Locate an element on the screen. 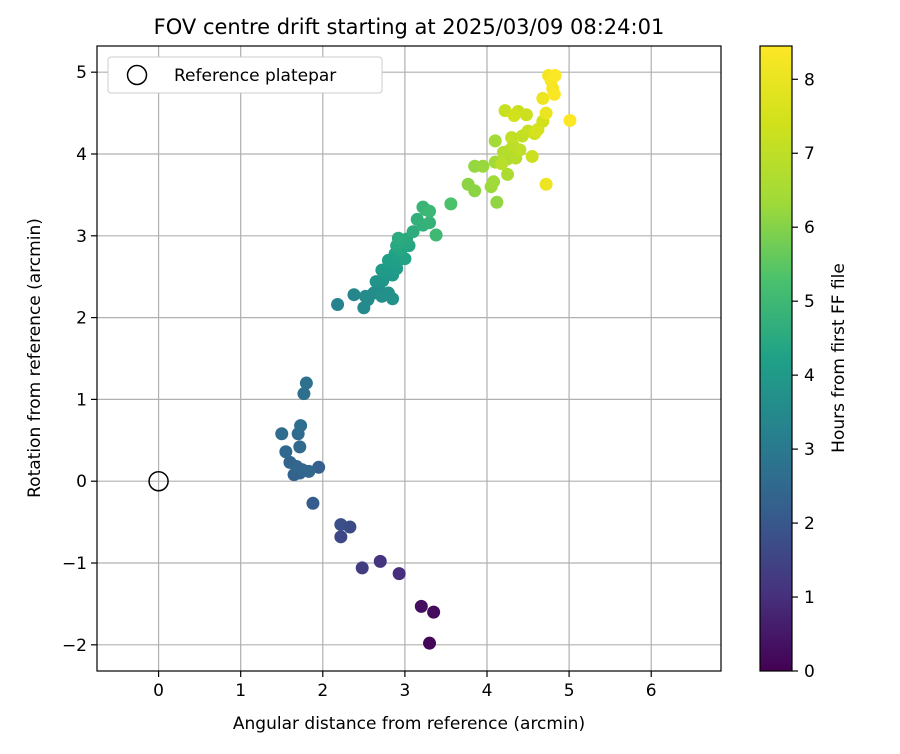 The image size is (900, 754). legend-box is located at coordinates (245, 75).